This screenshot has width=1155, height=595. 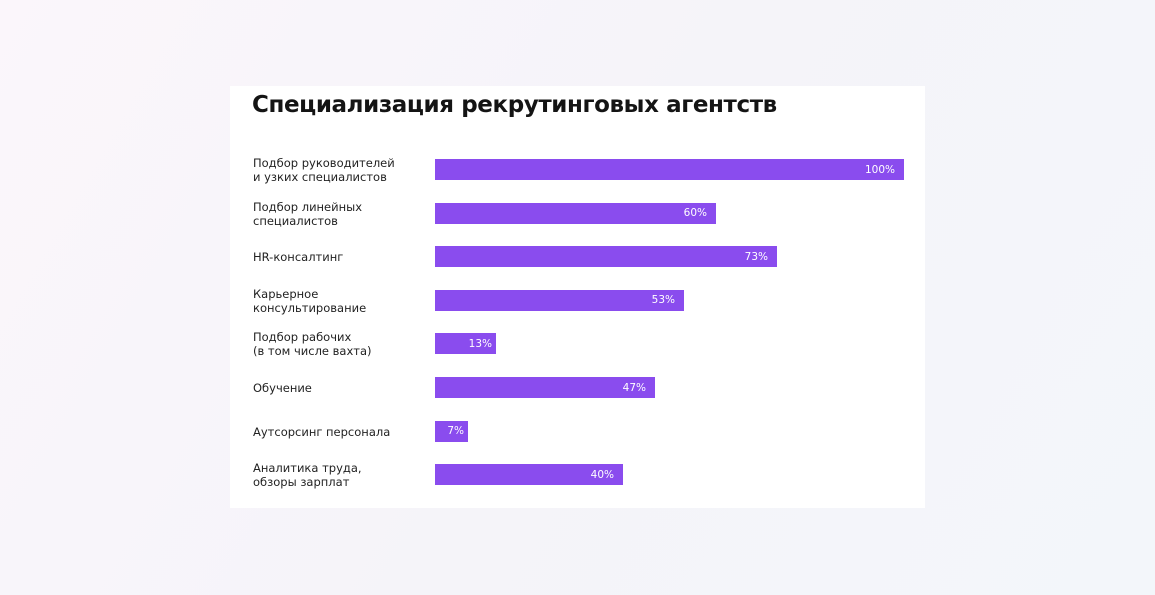 What do you see at coordinates (320, 177) in the screenshot?
I see `category-label-line: и узких специалистов` at bounding box center [320, 177].